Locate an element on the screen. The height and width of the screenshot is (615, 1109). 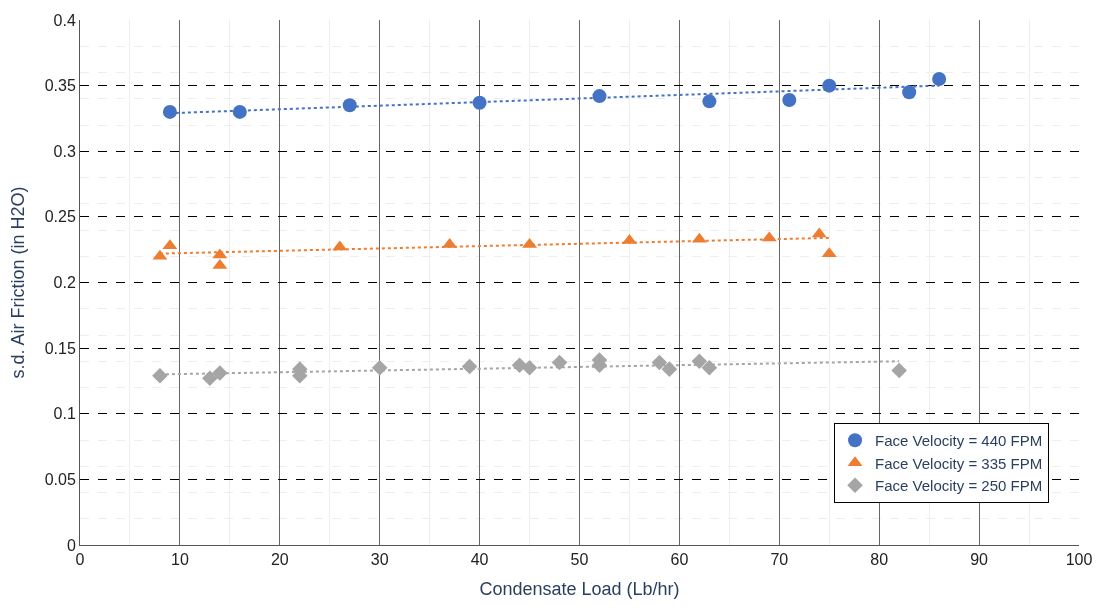
y-tick-label: 0.2 is located at coordinates (64, 283).